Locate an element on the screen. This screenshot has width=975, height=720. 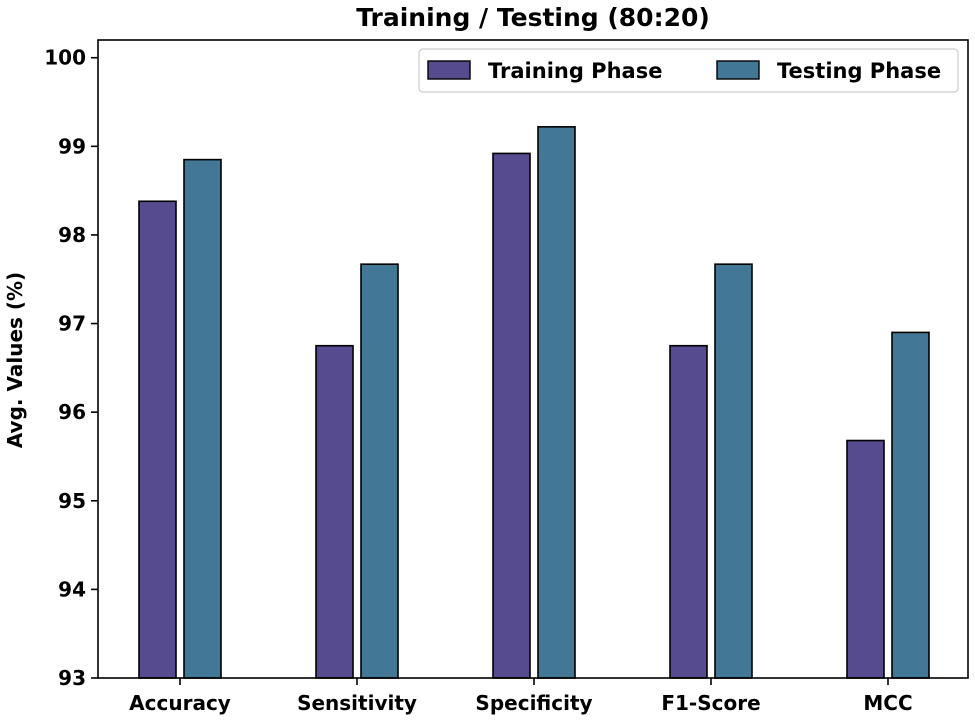
x-tick-label: Sensitivity is located at coordinates (357, 703).